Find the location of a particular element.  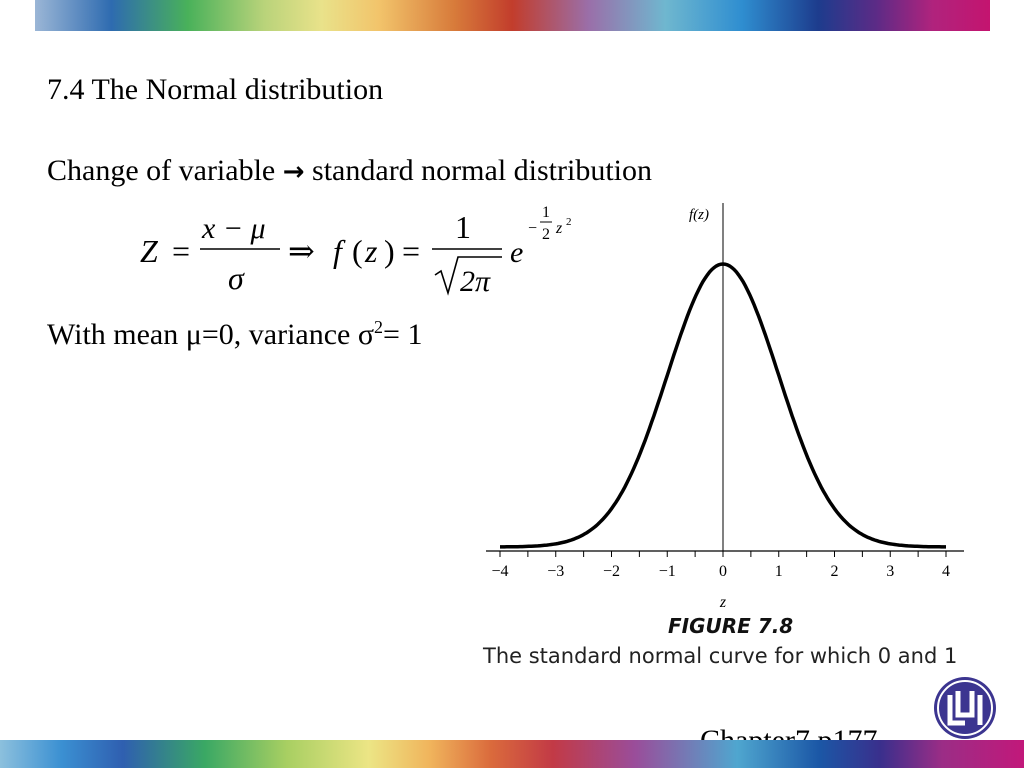

sigma-symbol: σ is located at coordinates (366, 334).